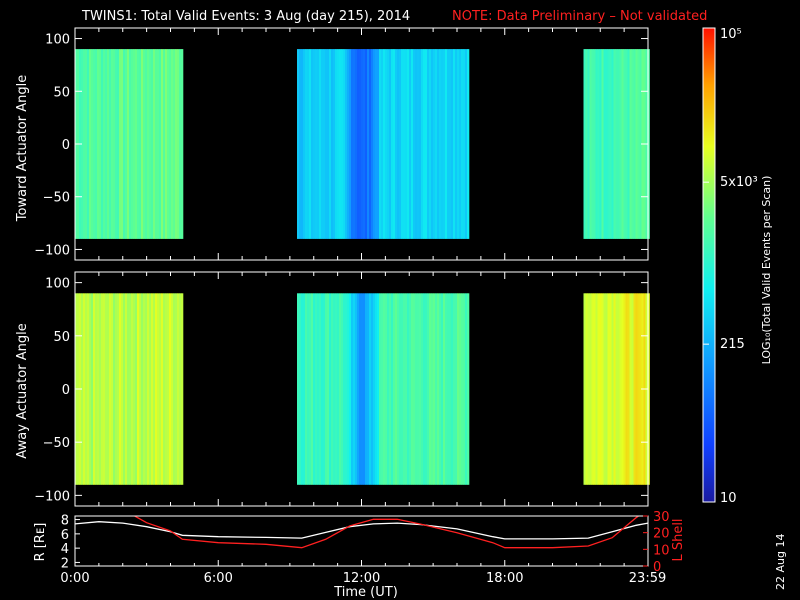 The height and width of the screenshot is (600, 800). I want to click on y-tick-label: 0, so click(66, 390).